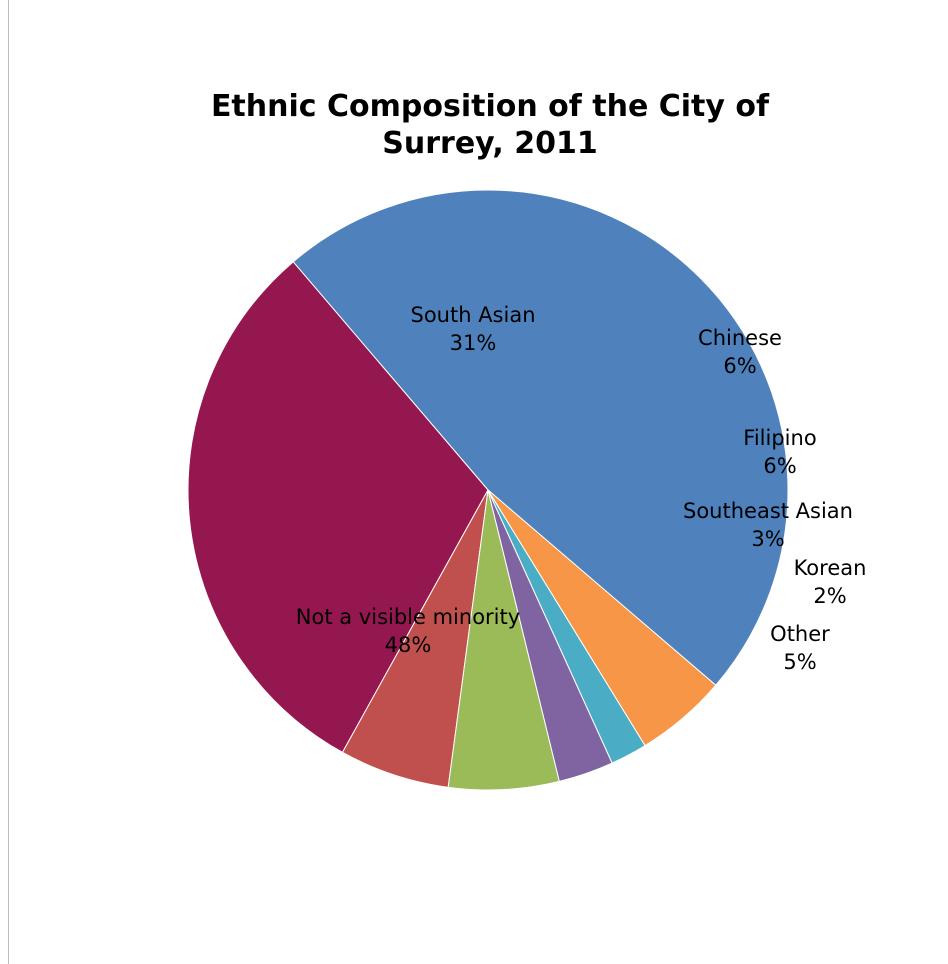 The width and height of the screenshot is (948, 964). Describe the element at coordinates (408, 617) in the screenshot. I see `slice-label-not-a-visible-minority: Not a visible minority` at that location.